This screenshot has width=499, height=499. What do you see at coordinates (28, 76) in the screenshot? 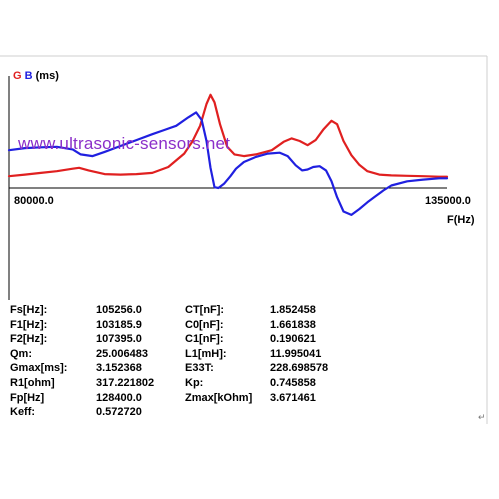
I see `legend-b: B` at bounding box center [28, 76].